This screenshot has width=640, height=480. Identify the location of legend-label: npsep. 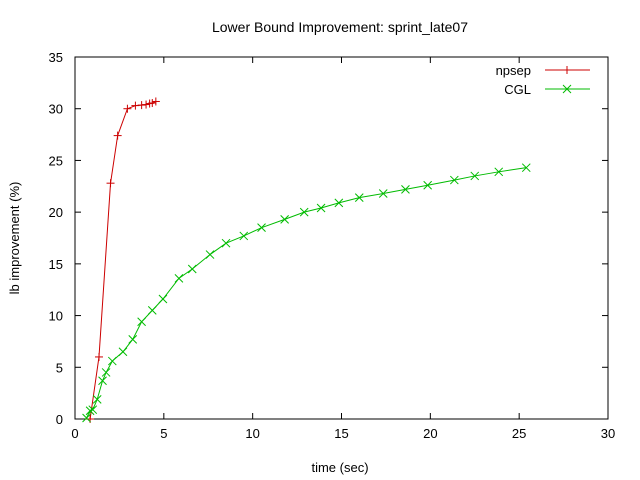
(513, 70).